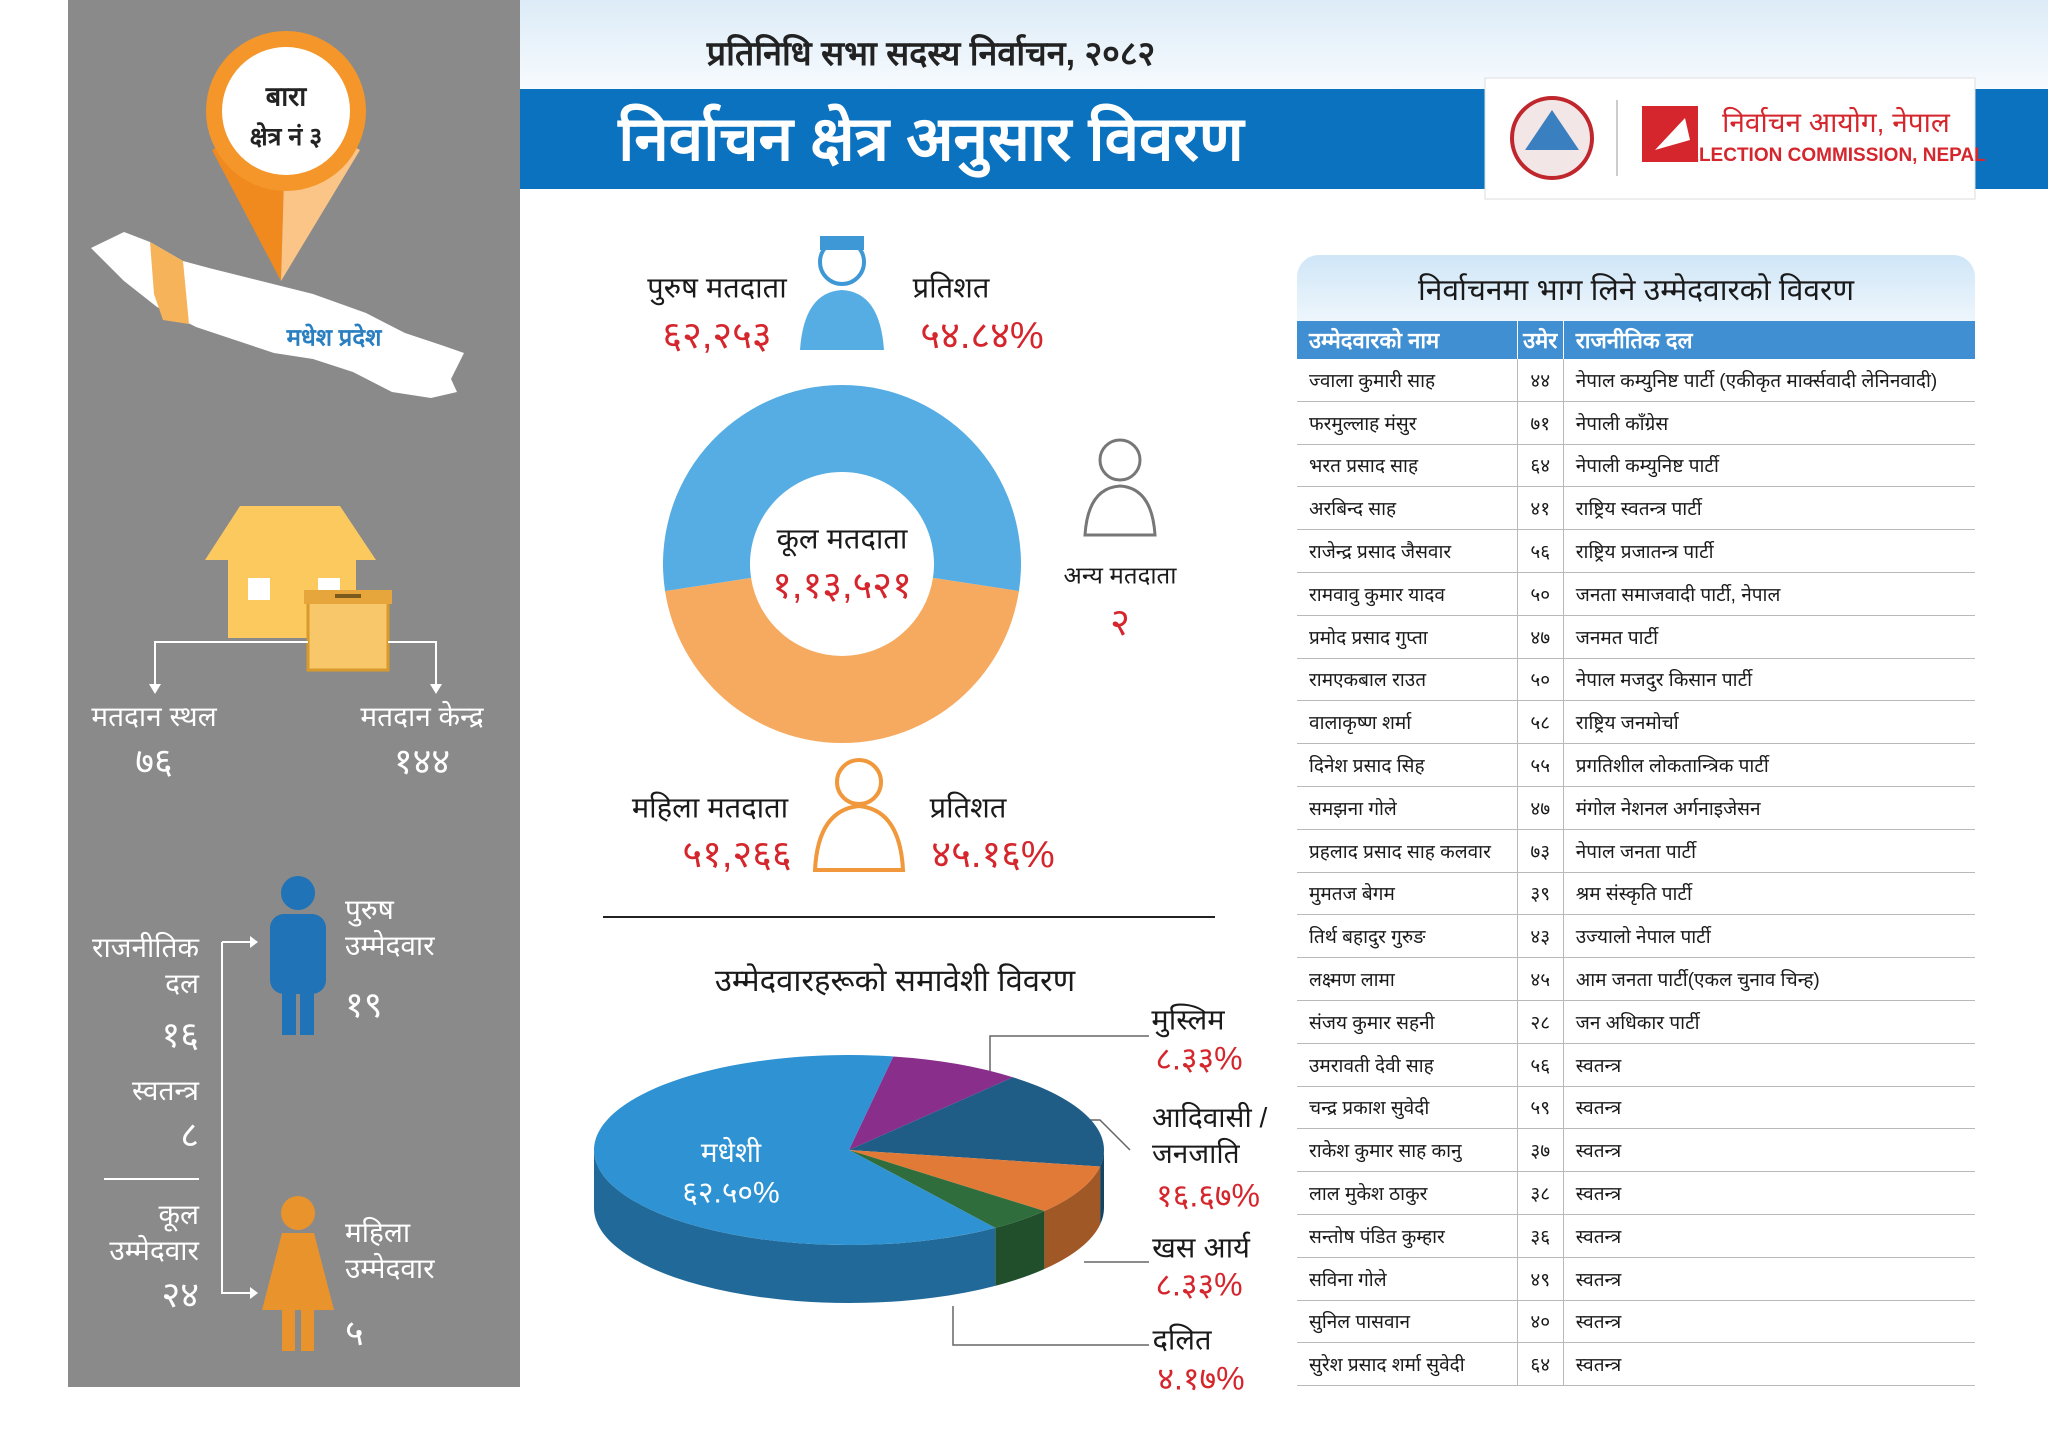  I want to click on pie-label: मधेशी, so click(731, 1152).